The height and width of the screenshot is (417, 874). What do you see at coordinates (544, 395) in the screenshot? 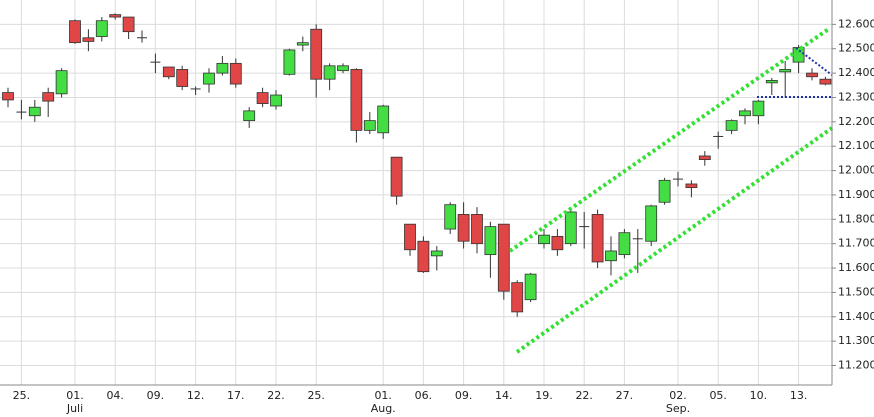
I see `x-tick-label: 19.` at bounding box center [544, 395].